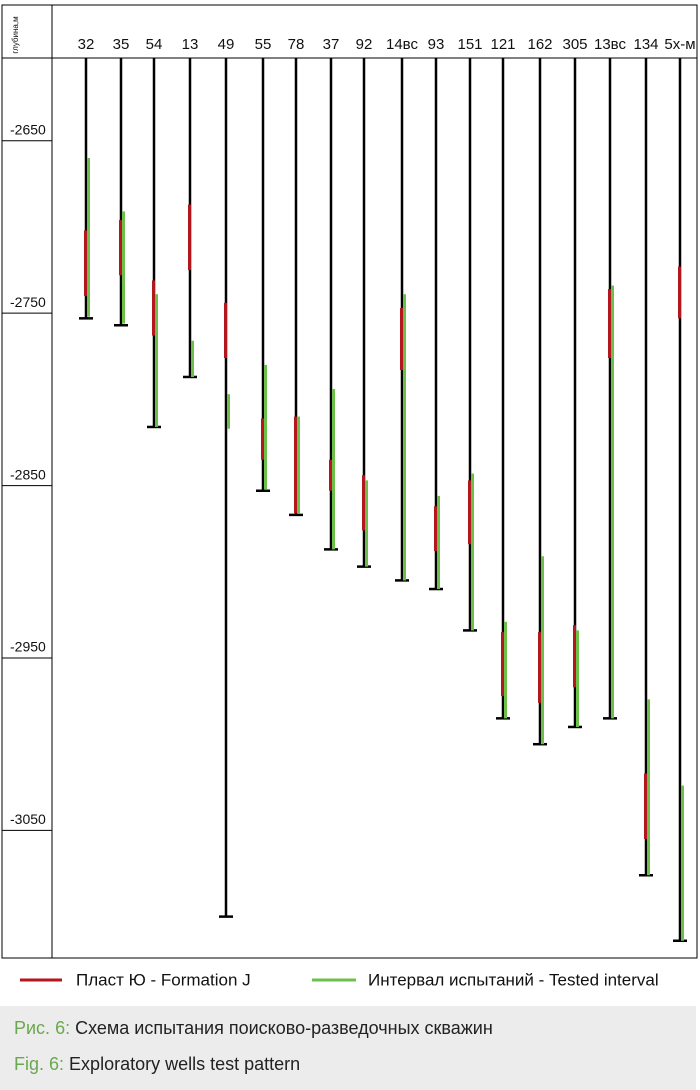  What do you see at coordinates (15, 34) in the screenshot?
I see `y-axis-label: глубина,м` at bounding box center [15, 34].